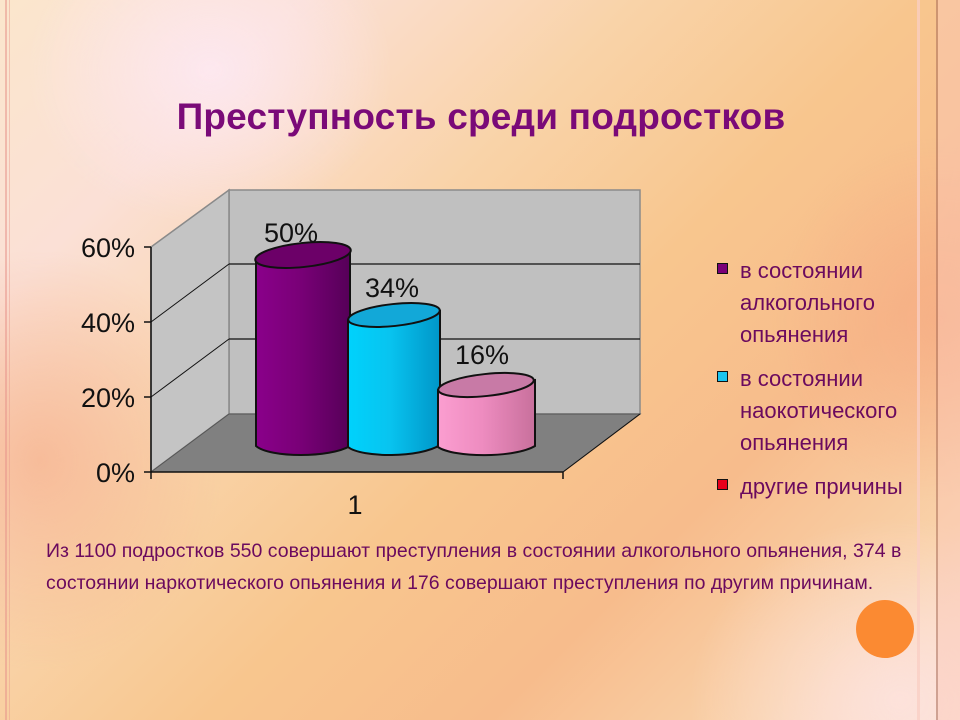 The width and height of the screenshot is (960, 720). I want to click on legend-label: другие причины, so click(821, 486).